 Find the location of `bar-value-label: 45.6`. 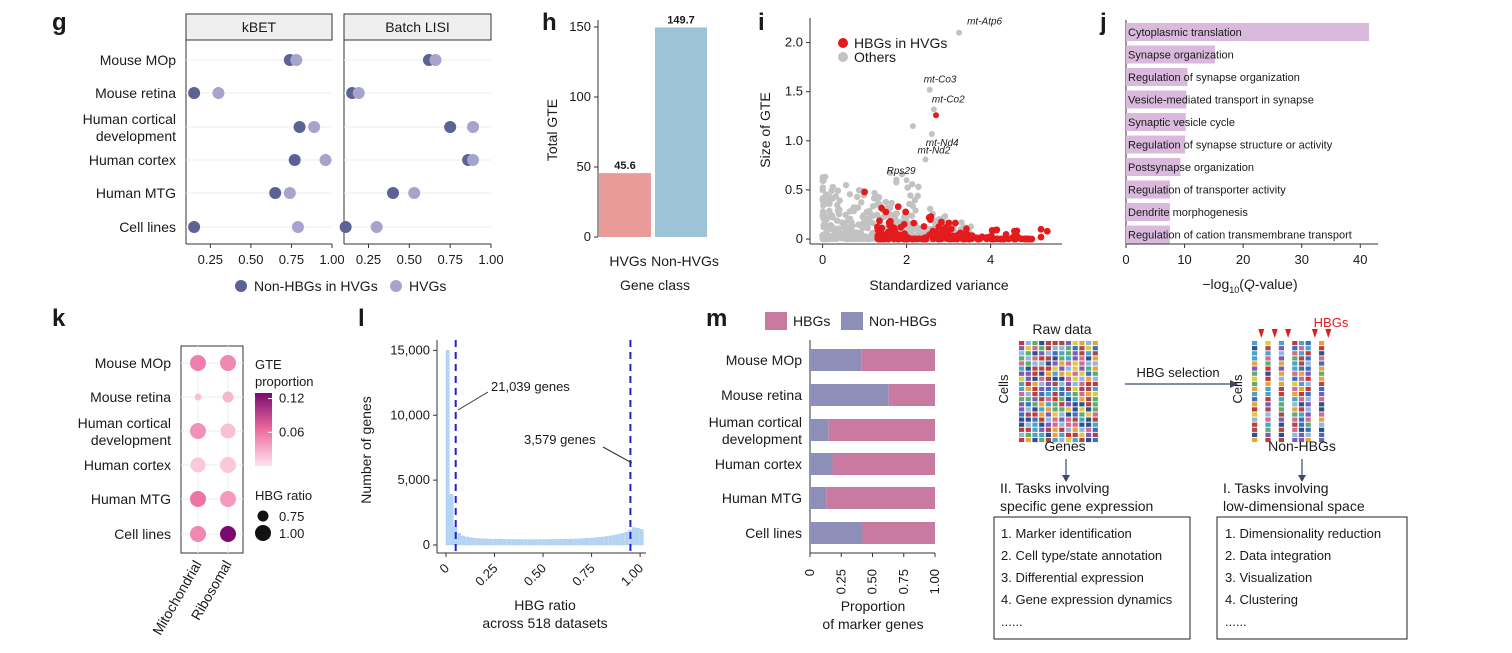

bar-value-label: 45.6 is located at coordinates (624, 166).